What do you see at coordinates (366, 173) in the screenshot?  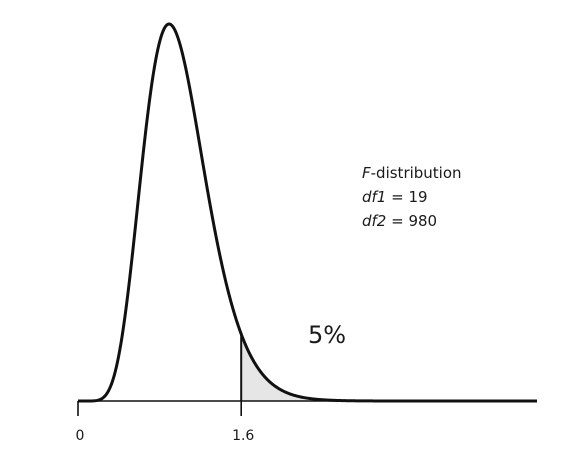 I see `legend-distribution-italic: F` at bounding box center [366, 173].